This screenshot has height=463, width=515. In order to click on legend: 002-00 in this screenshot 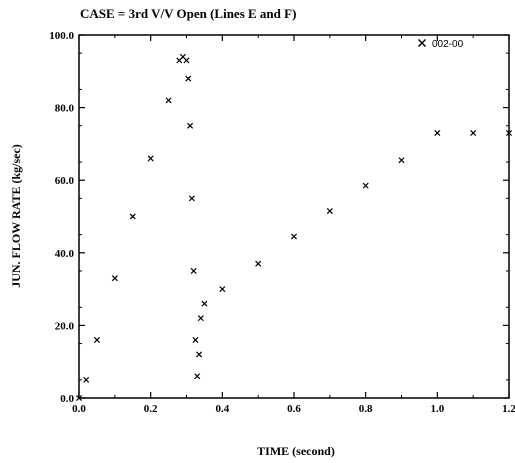, I will do `click(441, 44)`.